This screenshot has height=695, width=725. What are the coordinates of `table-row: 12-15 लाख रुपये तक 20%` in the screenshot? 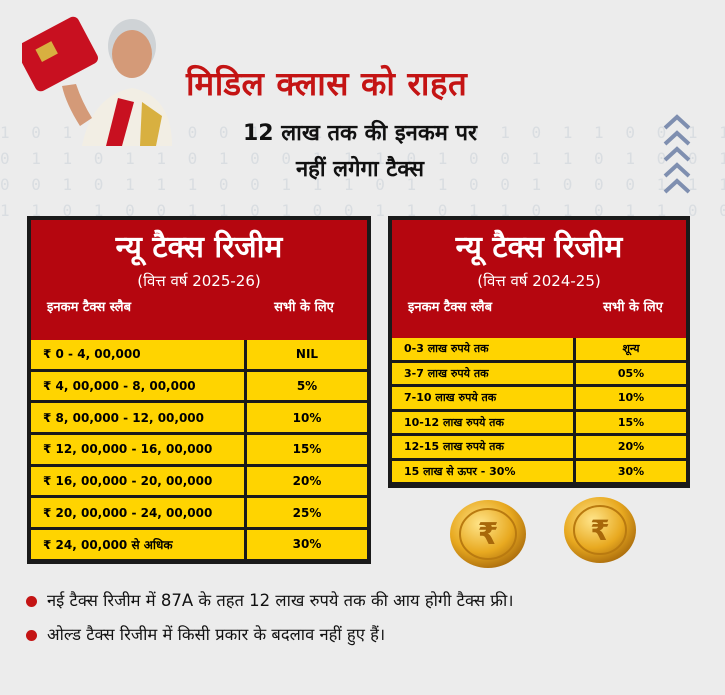 It's located at (539, 448).